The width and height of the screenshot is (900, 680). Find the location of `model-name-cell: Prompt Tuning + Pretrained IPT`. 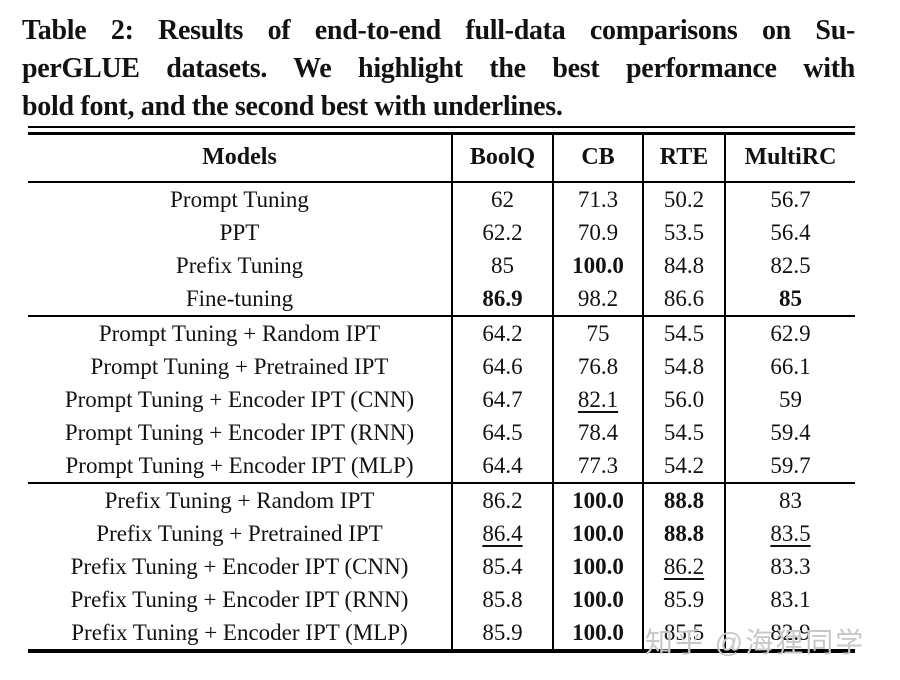

model-name-cell: Prompt Tuning + Pretrained IPT is located at coordinates (239, 366).